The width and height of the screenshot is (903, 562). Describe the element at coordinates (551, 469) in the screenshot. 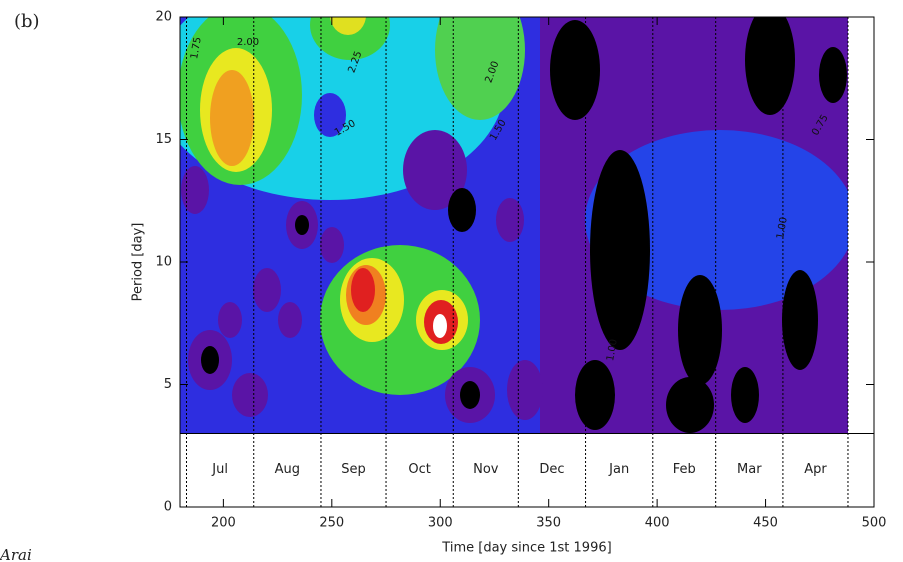

I see `month-label: Dec` at that location.